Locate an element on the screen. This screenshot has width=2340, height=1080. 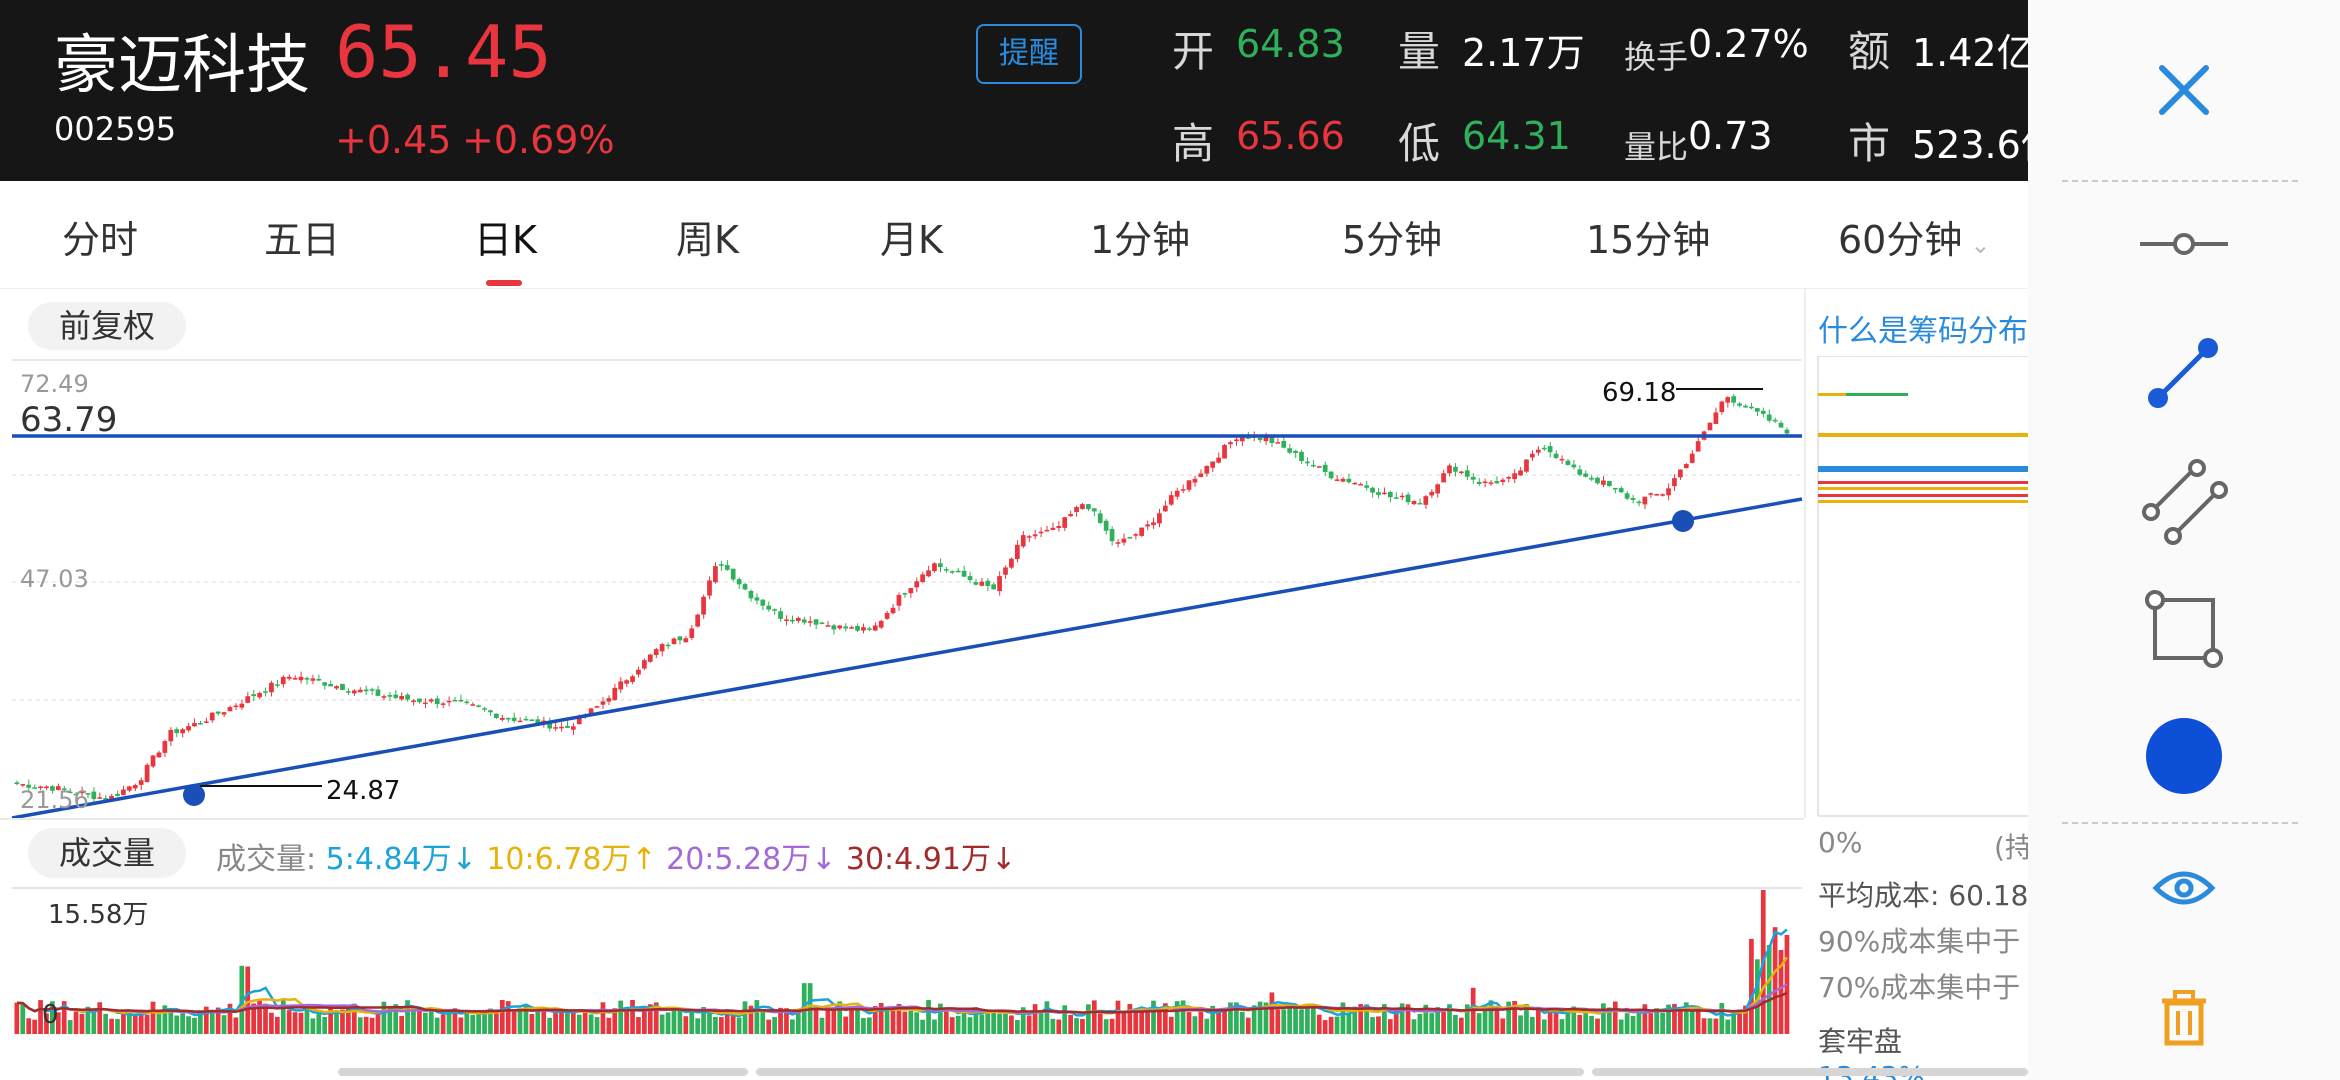
volume-zero-label: 0 is located at coordinates (50, 1015).